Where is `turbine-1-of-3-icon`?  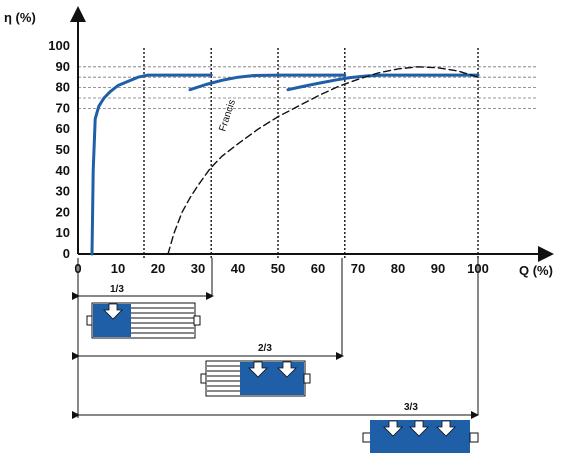 turbine-1-of-3-icon is located at coordinates (143, 320).